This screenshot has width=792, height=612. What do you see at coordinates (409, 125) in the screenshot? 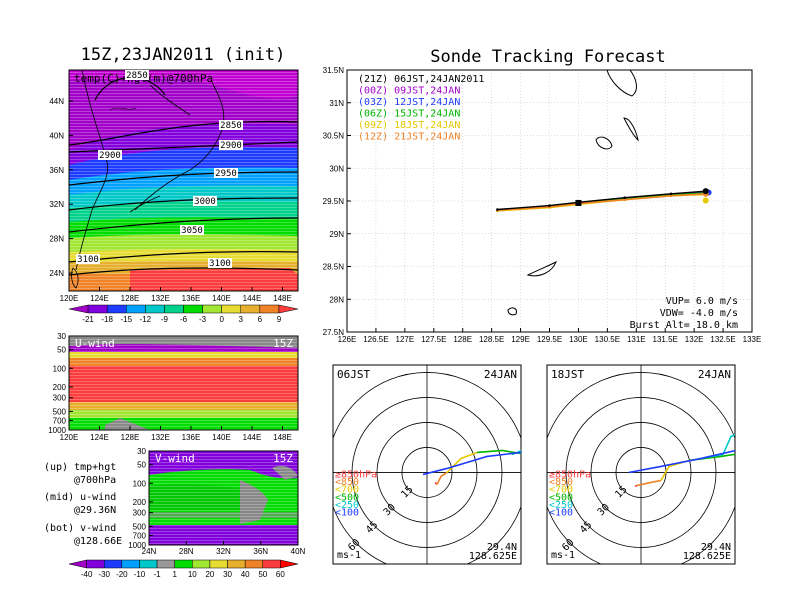
I see `legend-entry: (09Z) 18JST,24JAN` at bounding box center [409, 125].